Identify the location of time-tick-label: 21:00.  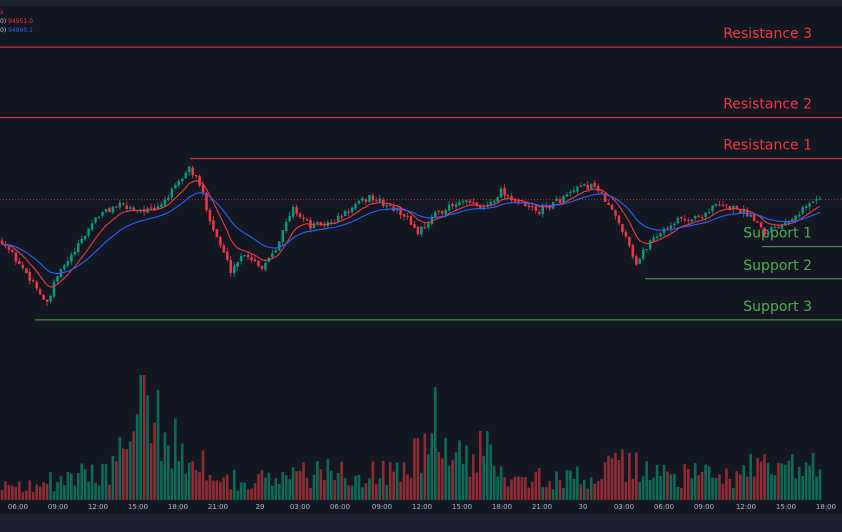
(542, 507).